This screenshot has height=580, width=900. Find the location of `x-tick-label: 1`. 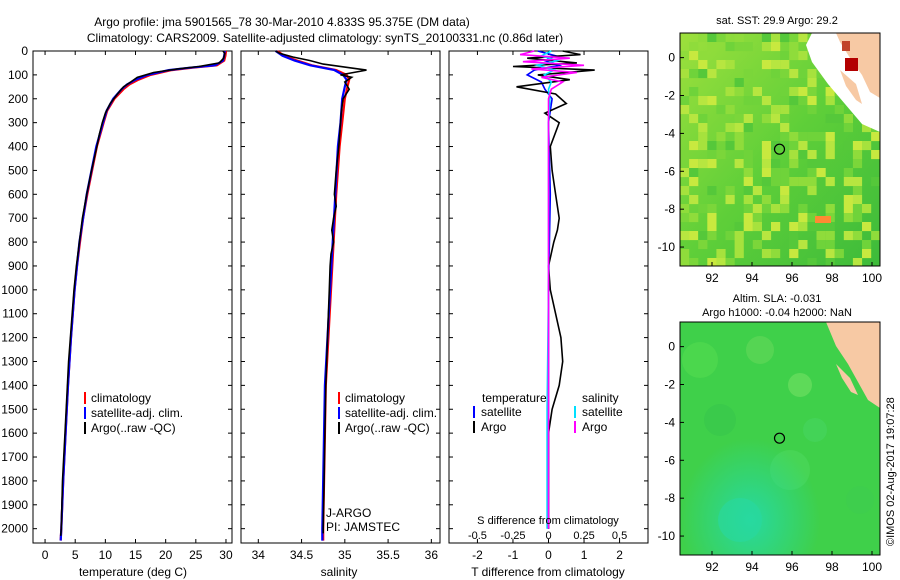

x-tick-label: 1 is located at coordinates (584, 555).